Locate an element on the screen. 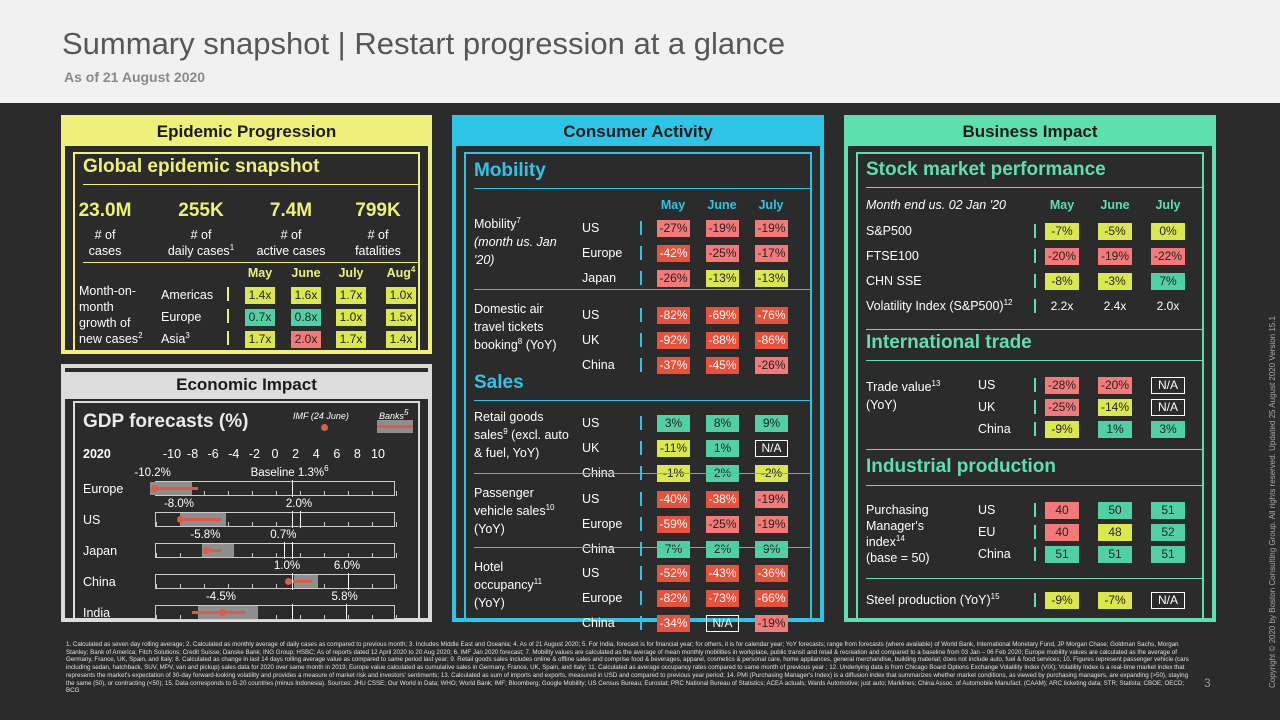  baseline-label: Baseline 1.3%6 is located at coordinates (289, 471).